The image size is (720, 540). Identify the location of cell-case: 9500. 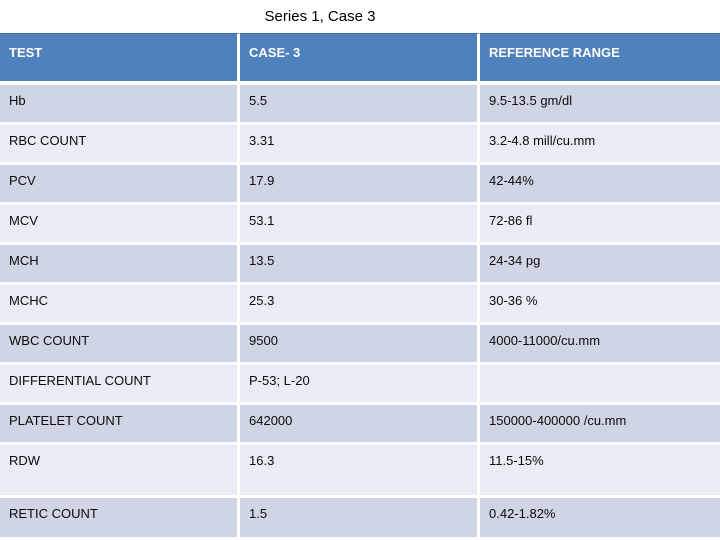
(360, 345).